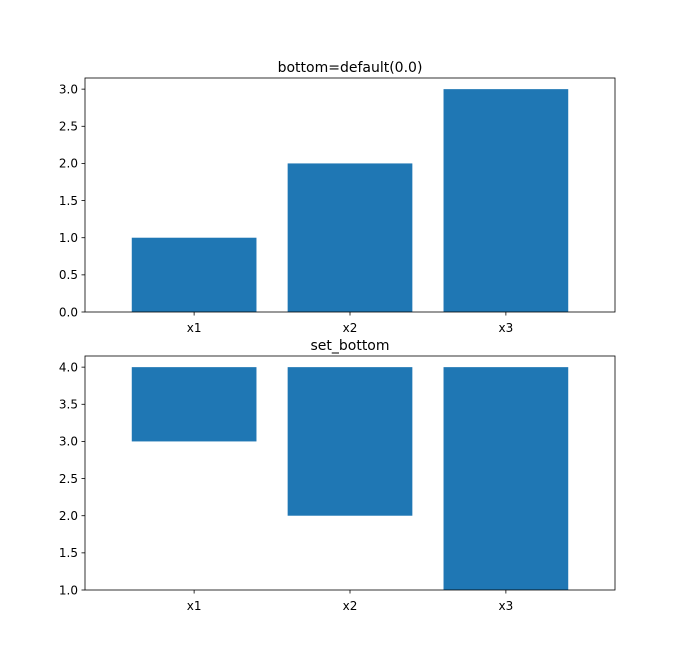 Image resolution: width=681 pixels, height=662 pixels. What do you see at coordinates (68, 275) in the screenshot?
I see `top-ytick-label: 0.5` at bounding box center [68, 275].